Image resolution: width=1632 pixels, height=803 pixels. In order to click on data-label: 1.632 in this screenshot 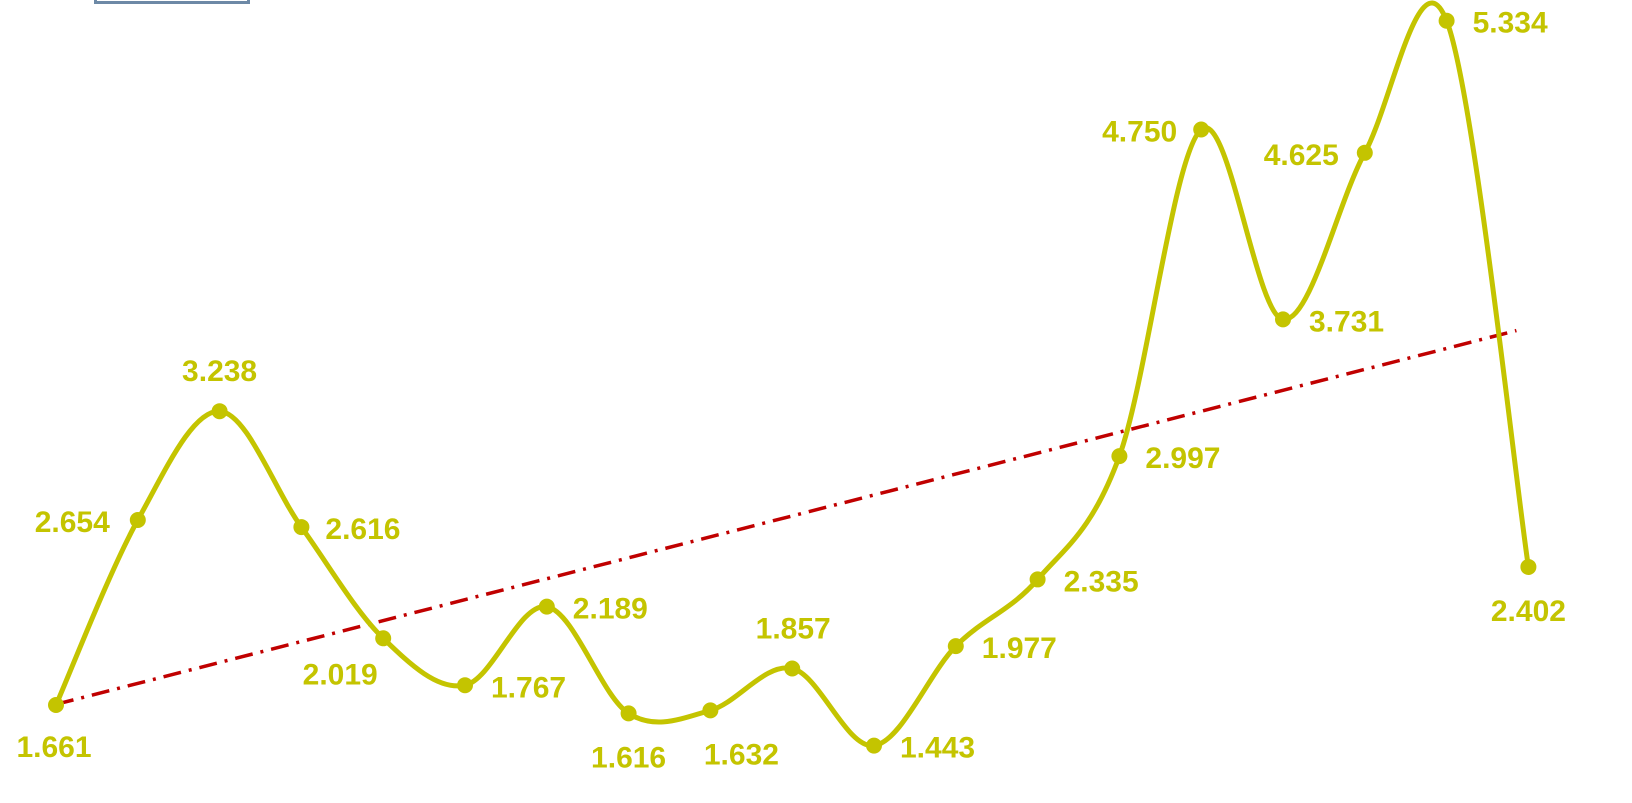, I will do `click(741, 754)`.